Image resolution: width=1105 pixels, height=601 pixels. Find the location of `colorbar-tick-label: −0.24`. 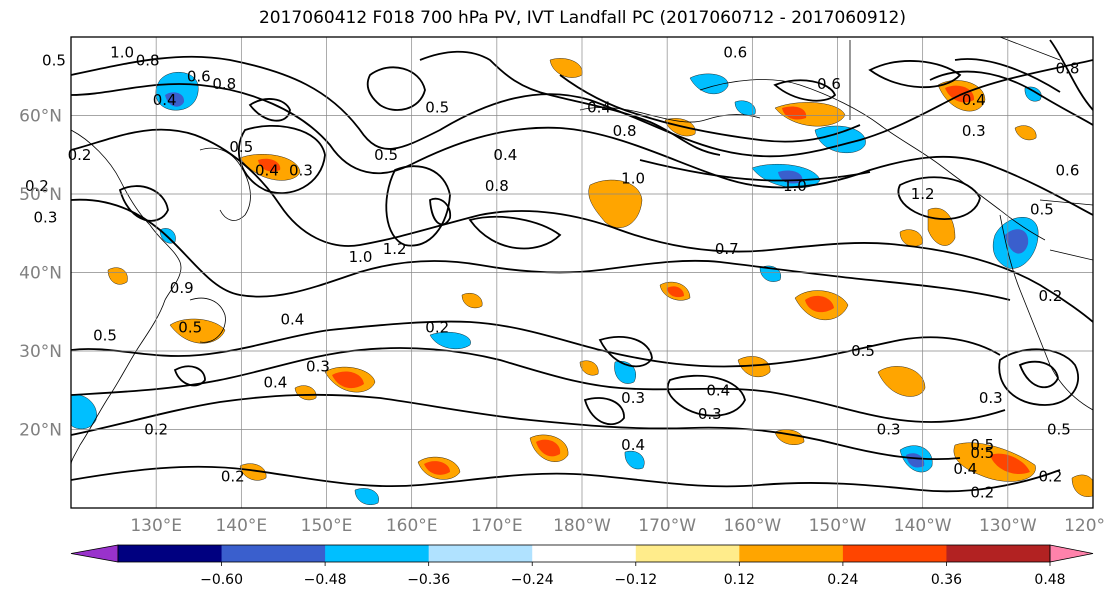

colorbar-tick-label: −0.24 is located at coordinates (532, 580).